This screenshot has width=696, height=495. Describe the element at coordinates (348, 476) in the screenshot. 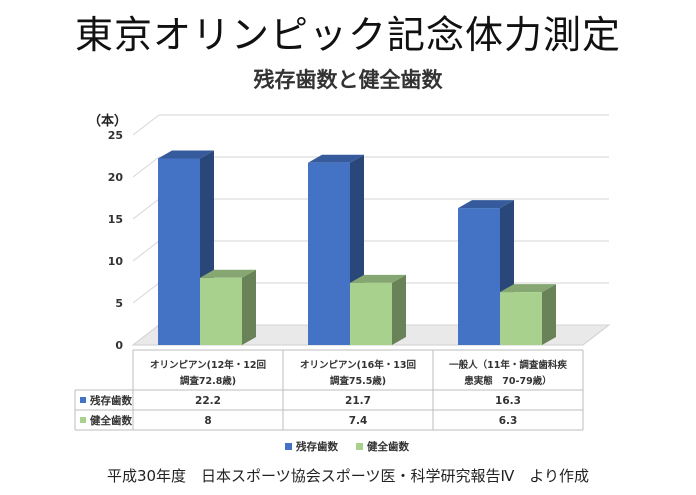

I see `source-note: 平成30年度 日本スポーツ協会スポーツ医・科学研究報告Ⅳ より作成` at that location.